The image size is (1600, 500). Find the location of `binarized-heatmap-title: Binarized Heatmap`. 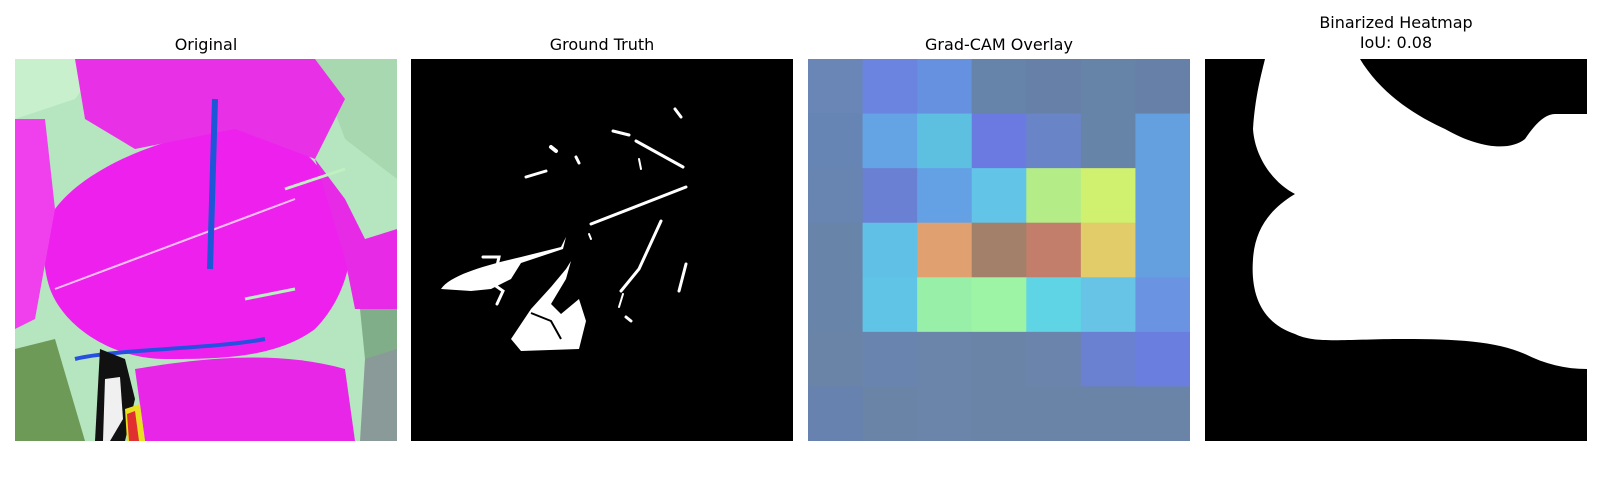

binarized-heatmap-title: Binarized Heatmap is located at coordinates (1396, 22).